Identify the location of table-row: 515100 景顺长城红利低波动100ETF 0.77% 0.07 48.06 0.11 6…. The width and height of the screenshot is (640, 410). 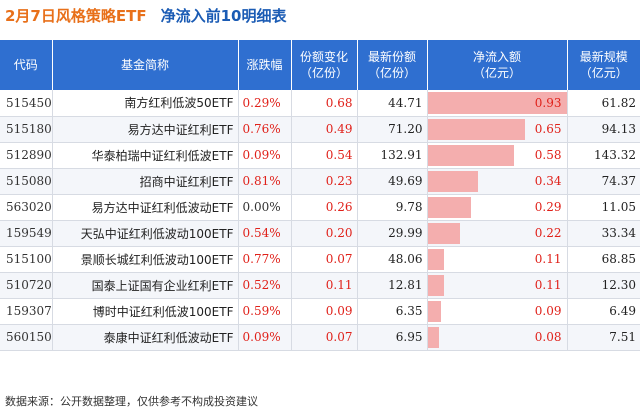
(320, 259).